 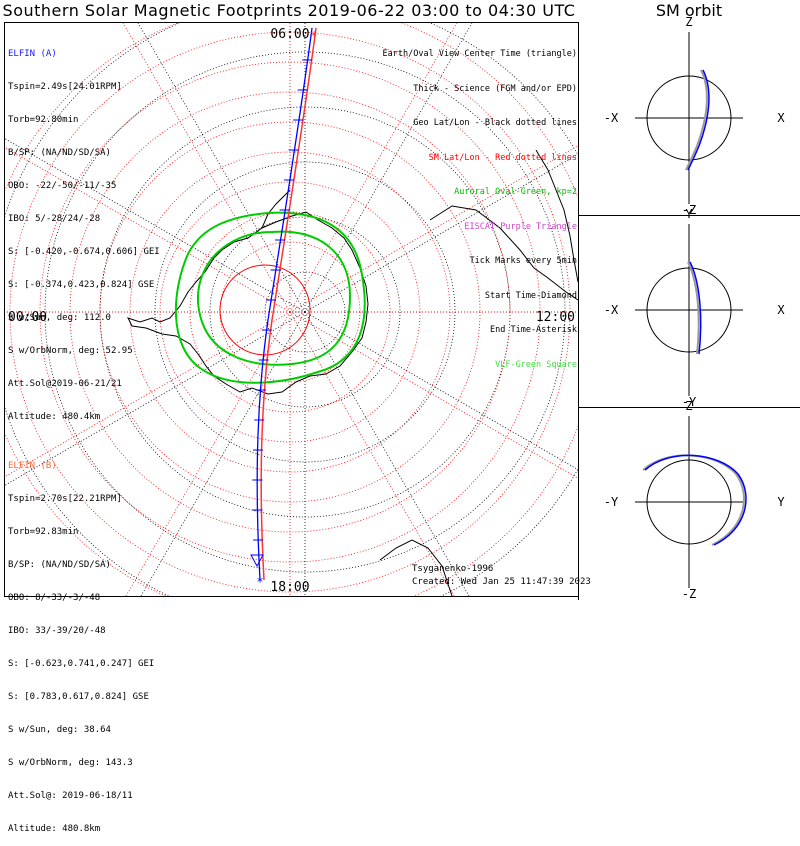 What do you see at coordinates (503, 253) in the screenshot?
I see `australia-coastline` at bounding box center [503, 253].